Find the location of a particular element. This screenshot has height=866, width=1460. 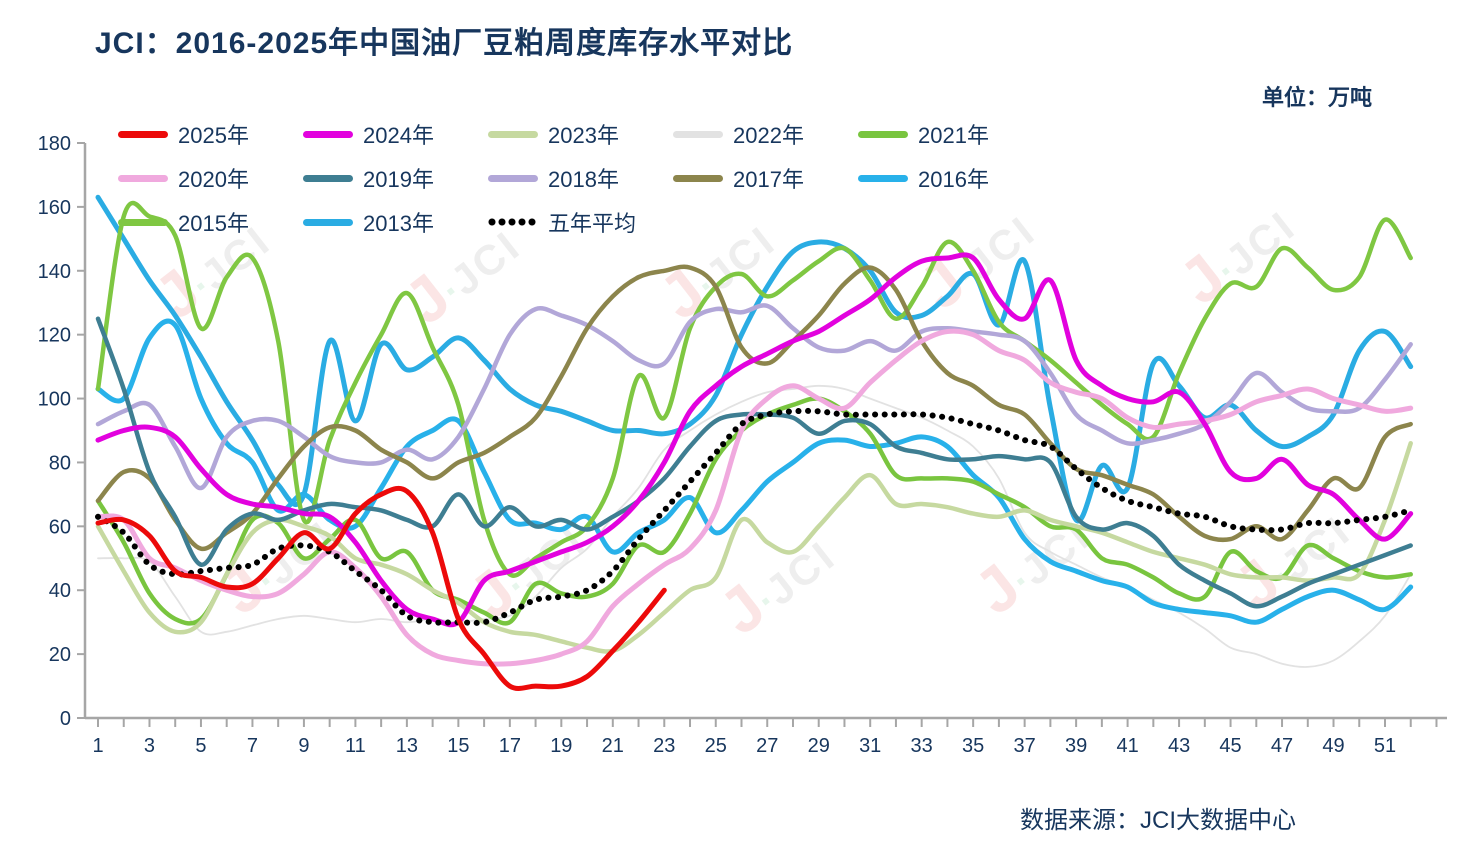

legend-swatch-2025年 is located at coordinates (143, 134).